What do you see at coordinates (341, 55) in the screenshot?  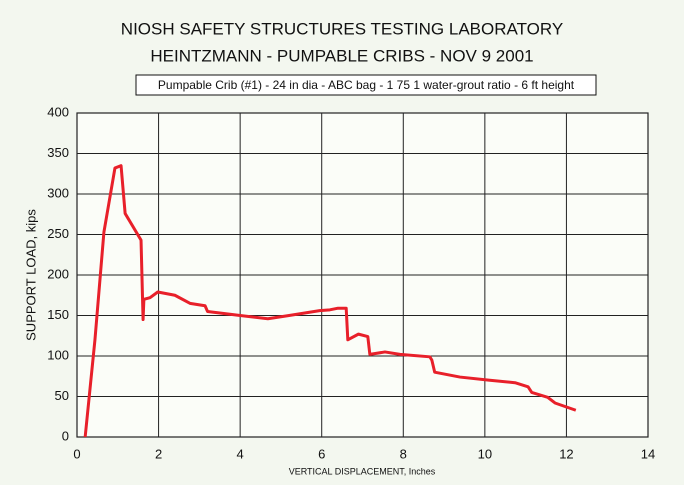 I see `chart-subtitle: HEINTZMANN - PUMPABLE CRIBS - NOV 9 2001` at bounding box center [341, 55].